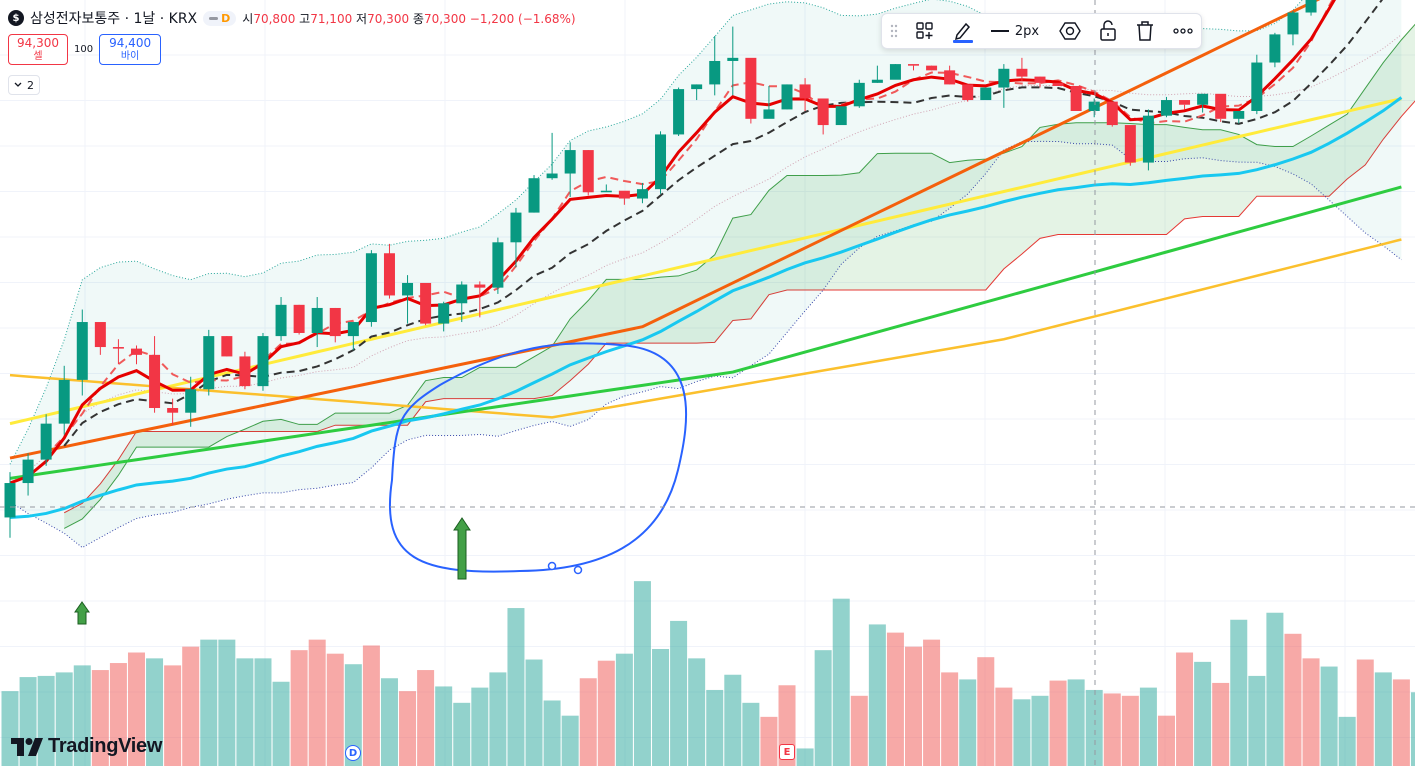 The width and height of the screenshot is (1415, 766). I want to click on sell-button: 94,300 셀, so click(38, 49).